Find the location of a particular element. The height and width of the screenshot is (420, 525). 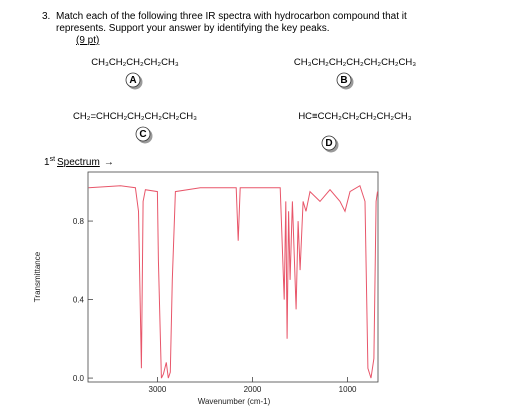

x-tick-label: 1000 is located at coordinates (348, 389).